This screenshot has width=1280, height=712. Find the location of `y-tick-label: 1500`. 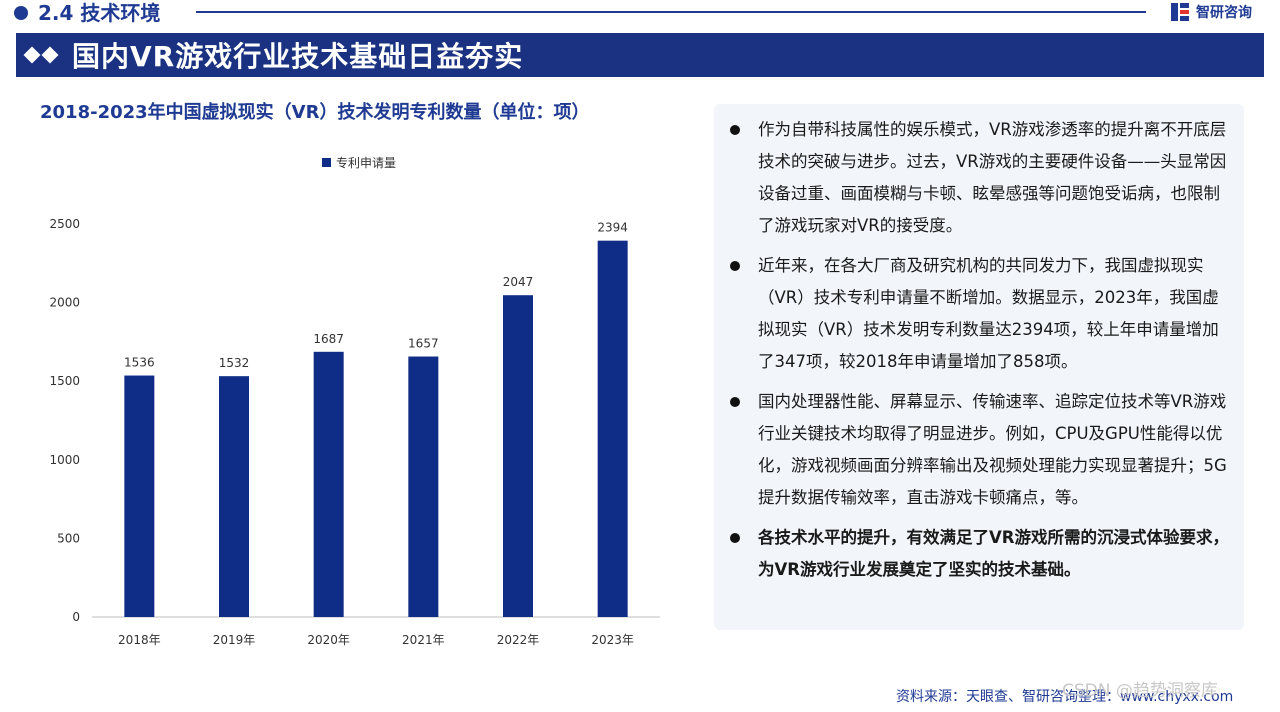

y-tick-label: 1500 is located at coordinates (64, 381).